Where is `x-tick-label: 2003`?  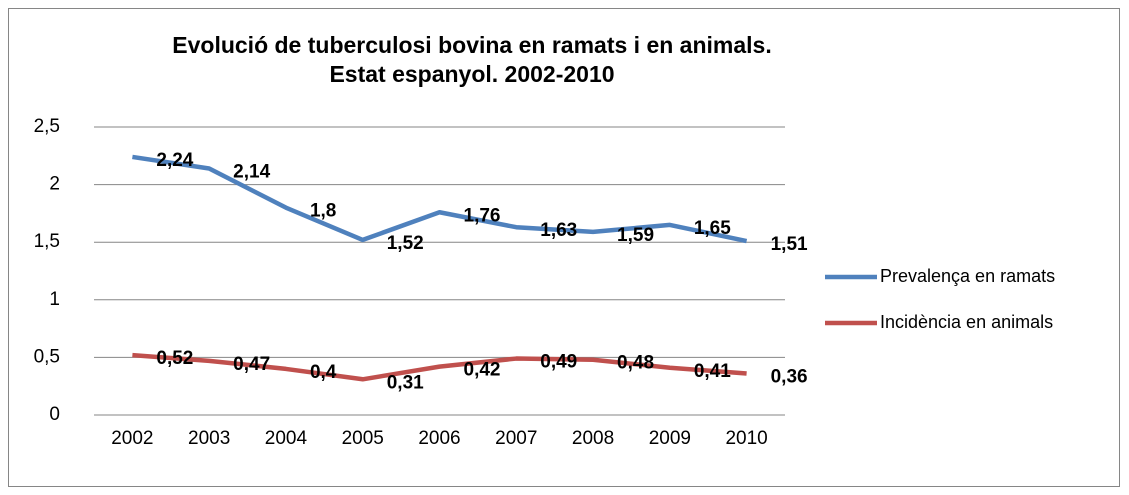
x-tick-label: 2003 is located at coordinates (209, 438).